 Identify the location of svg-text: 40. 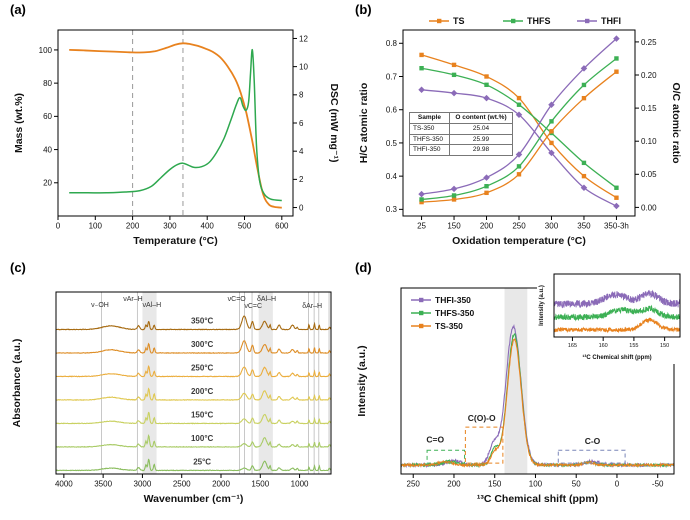
(47, 149).